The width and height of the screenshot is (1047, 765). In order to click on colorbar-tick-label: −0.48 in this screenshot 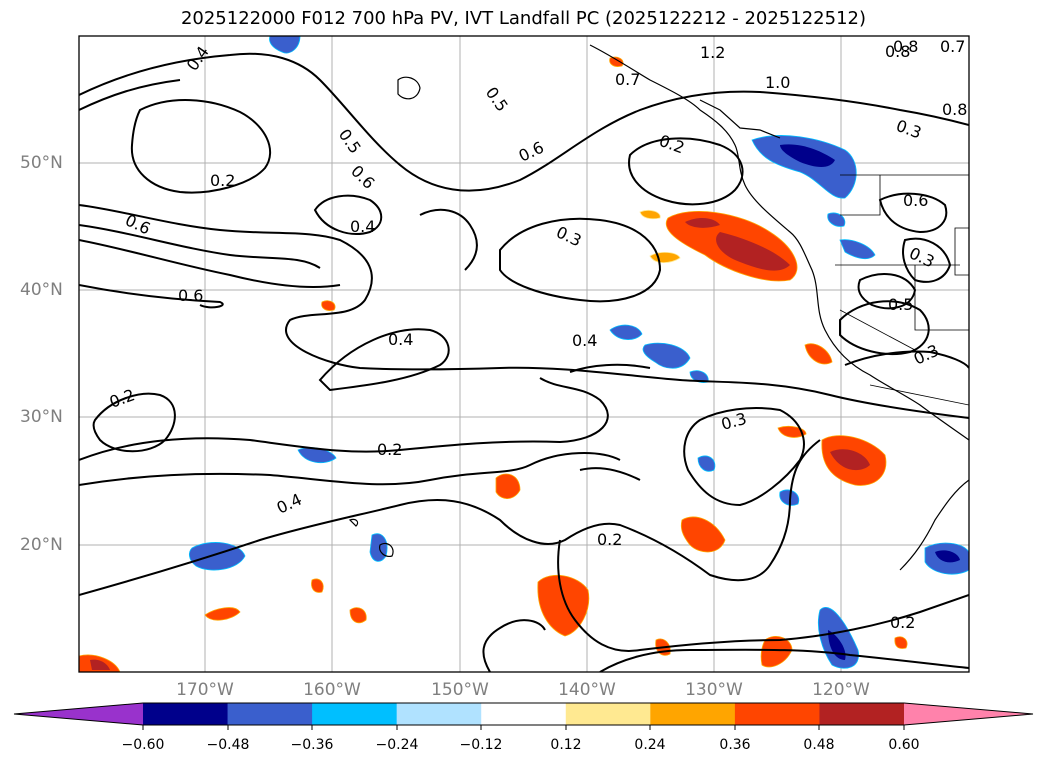, I will do `click(228, 745)`.